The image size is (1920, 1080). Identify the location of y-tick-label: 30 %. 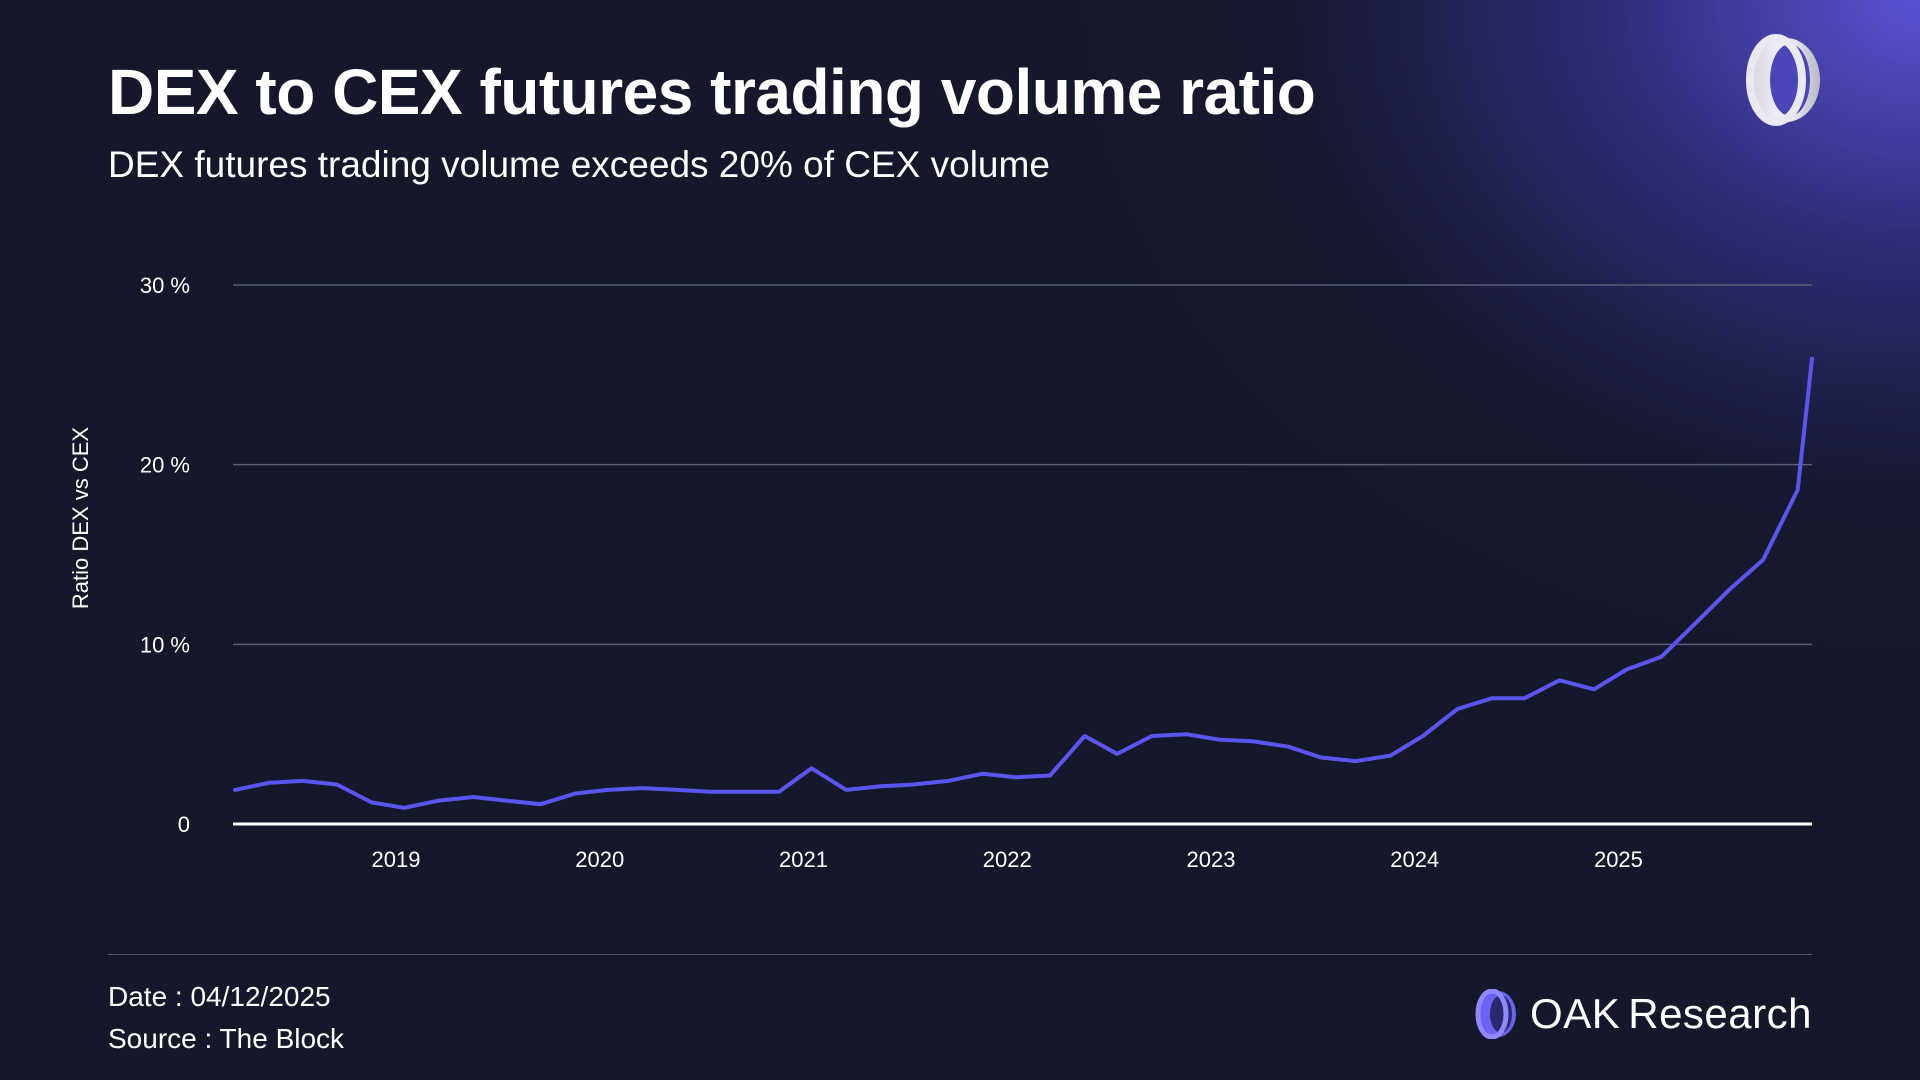
(165, 285).